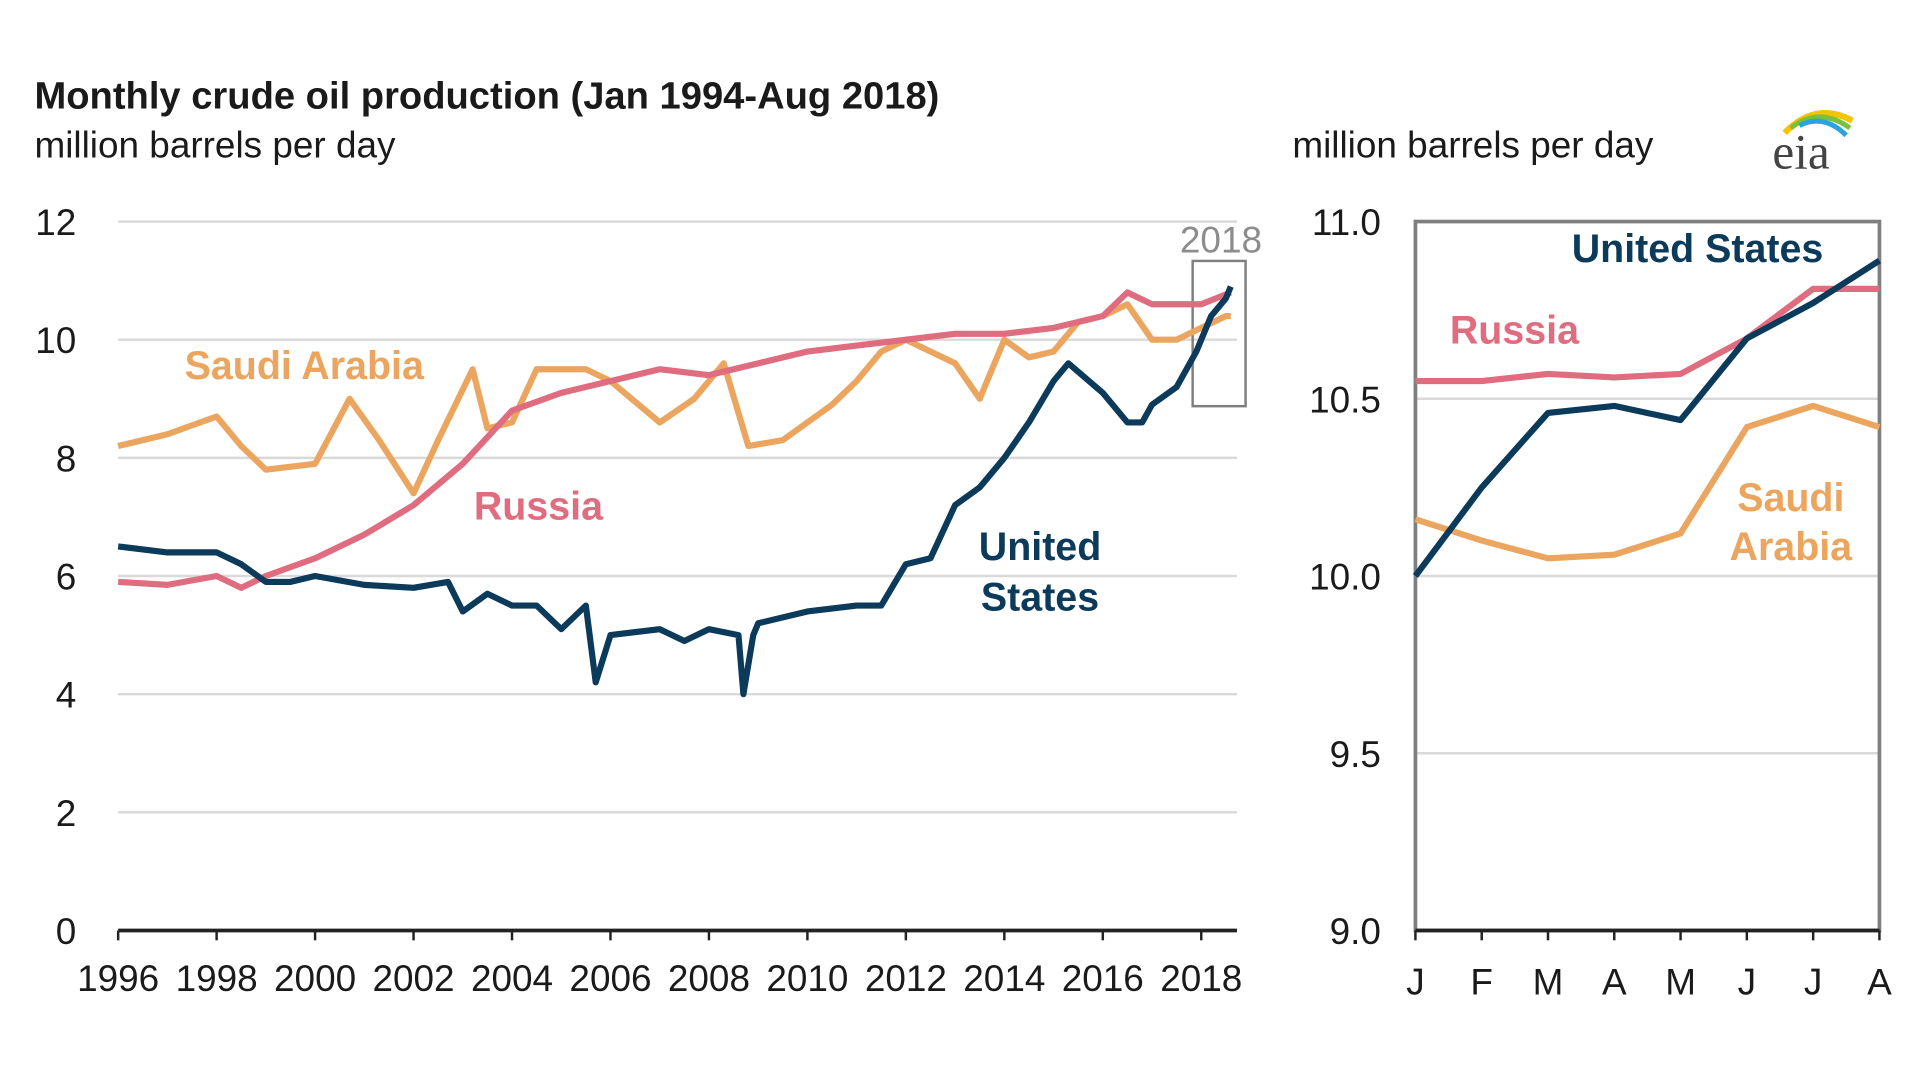  Describe the element at coordinates (66, 577) in the screenshot. I see `y-tick-label: 6` at that location.